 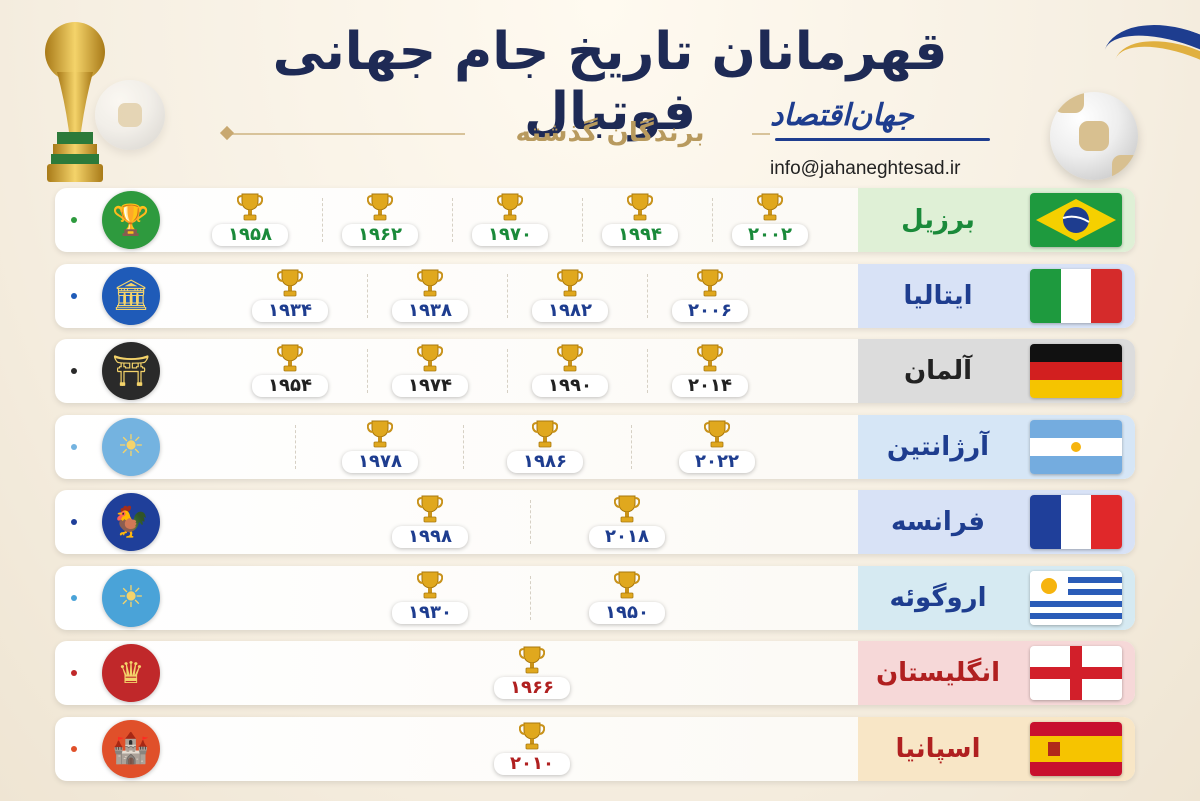 I want to click on brandenburg-gate-icon: ⛩, so click(x=131, y=371).